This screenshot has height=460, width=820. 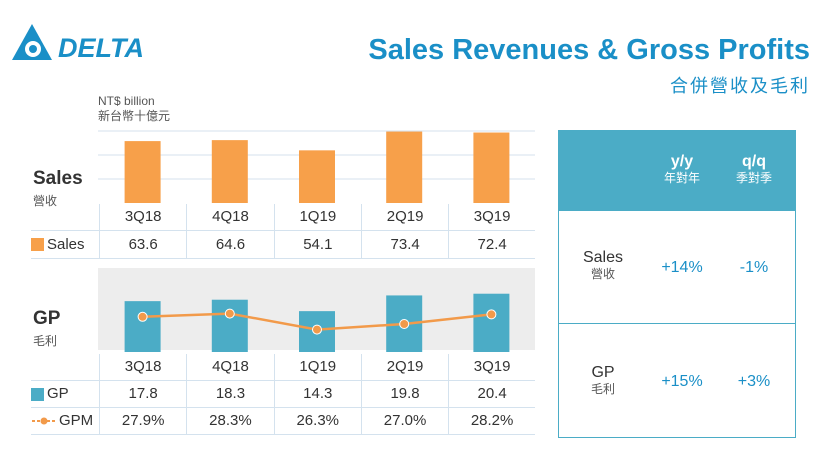 I want to click on sales-category-label: 3Q19, so click(x=491, y=217).